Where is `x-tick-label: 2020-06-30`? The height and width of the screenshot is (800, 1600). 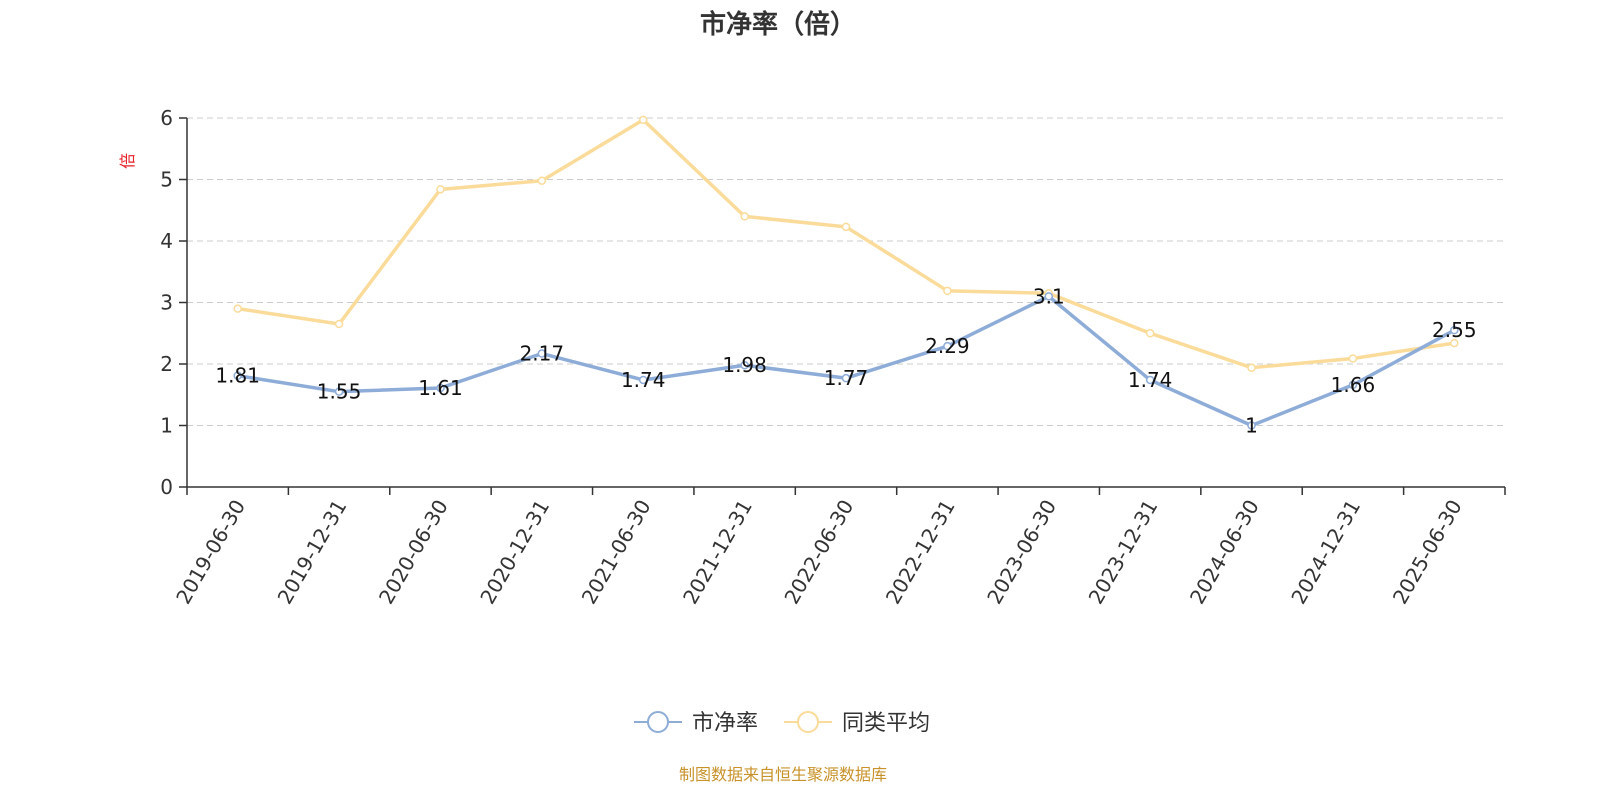 x-tick-label: 2020-06-30 is located at coordinates (413, 552).